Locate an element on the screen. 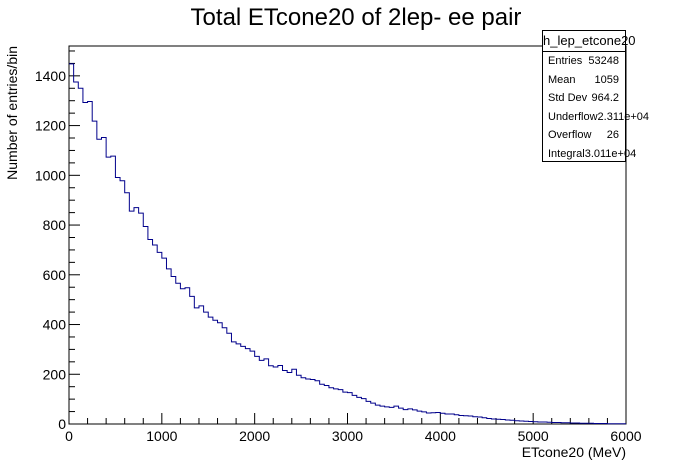 This screenshot has width=696, height=472. y-tick-label: 1400 is located at coordinates (50, 76).